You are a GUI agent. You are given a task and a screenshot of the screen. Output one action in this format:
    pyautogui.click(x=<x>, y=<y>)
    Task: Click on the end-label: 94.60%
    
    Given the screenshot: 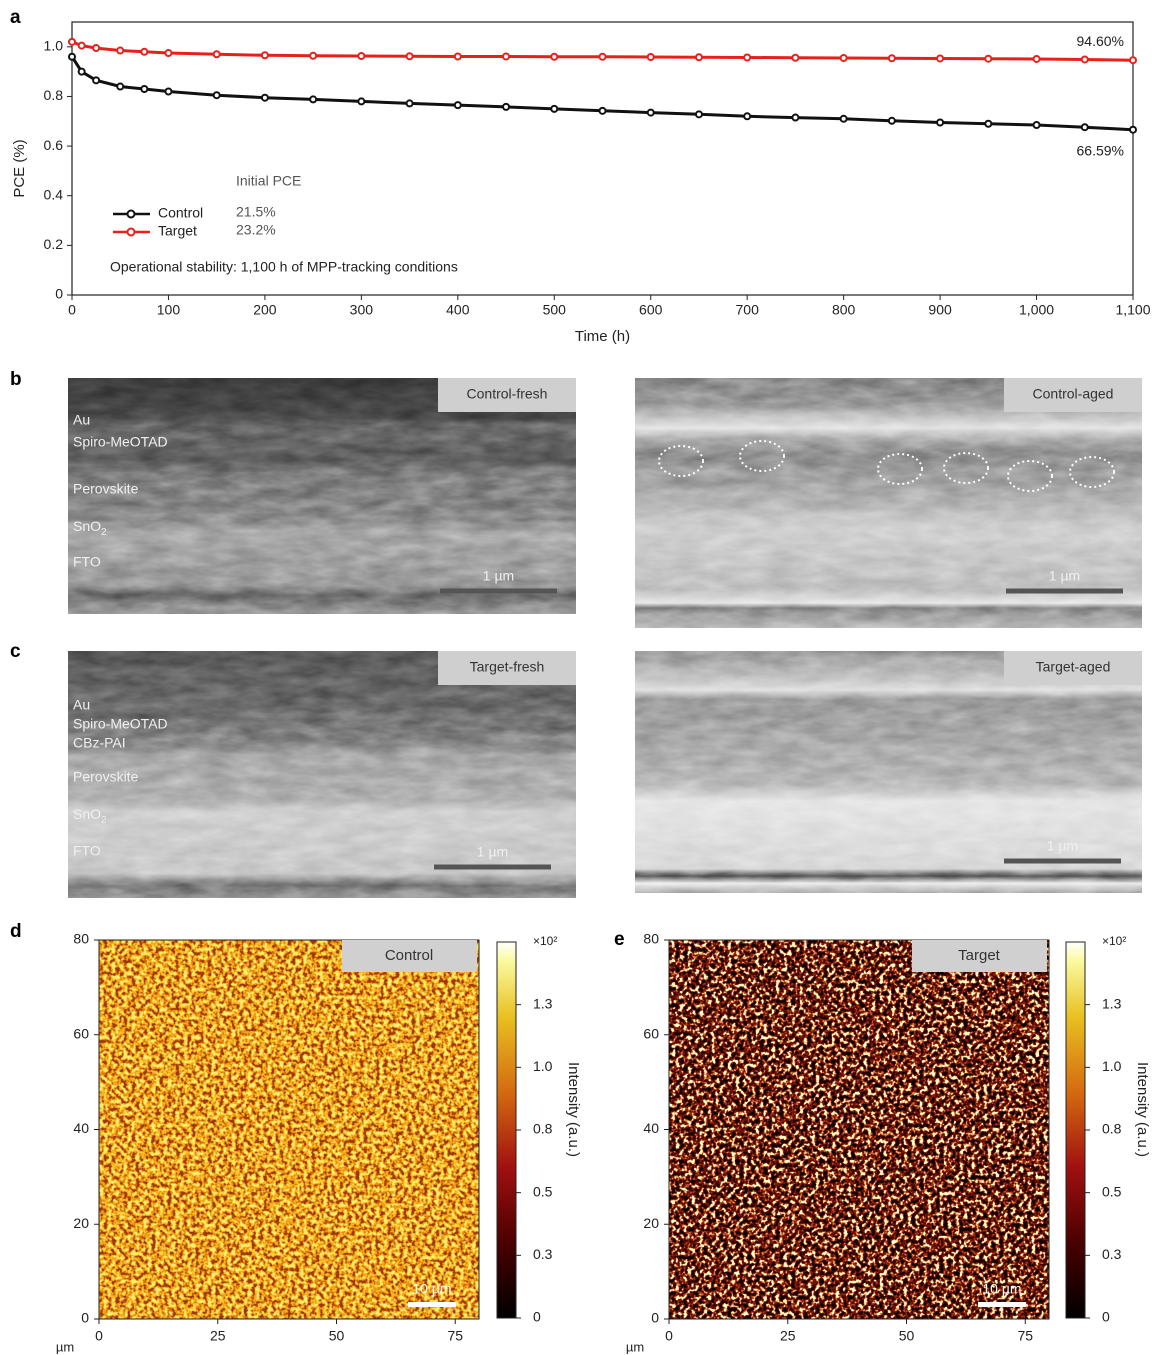 What is the action you would take?
    pyautogui.click(x=1100, y=41)
    